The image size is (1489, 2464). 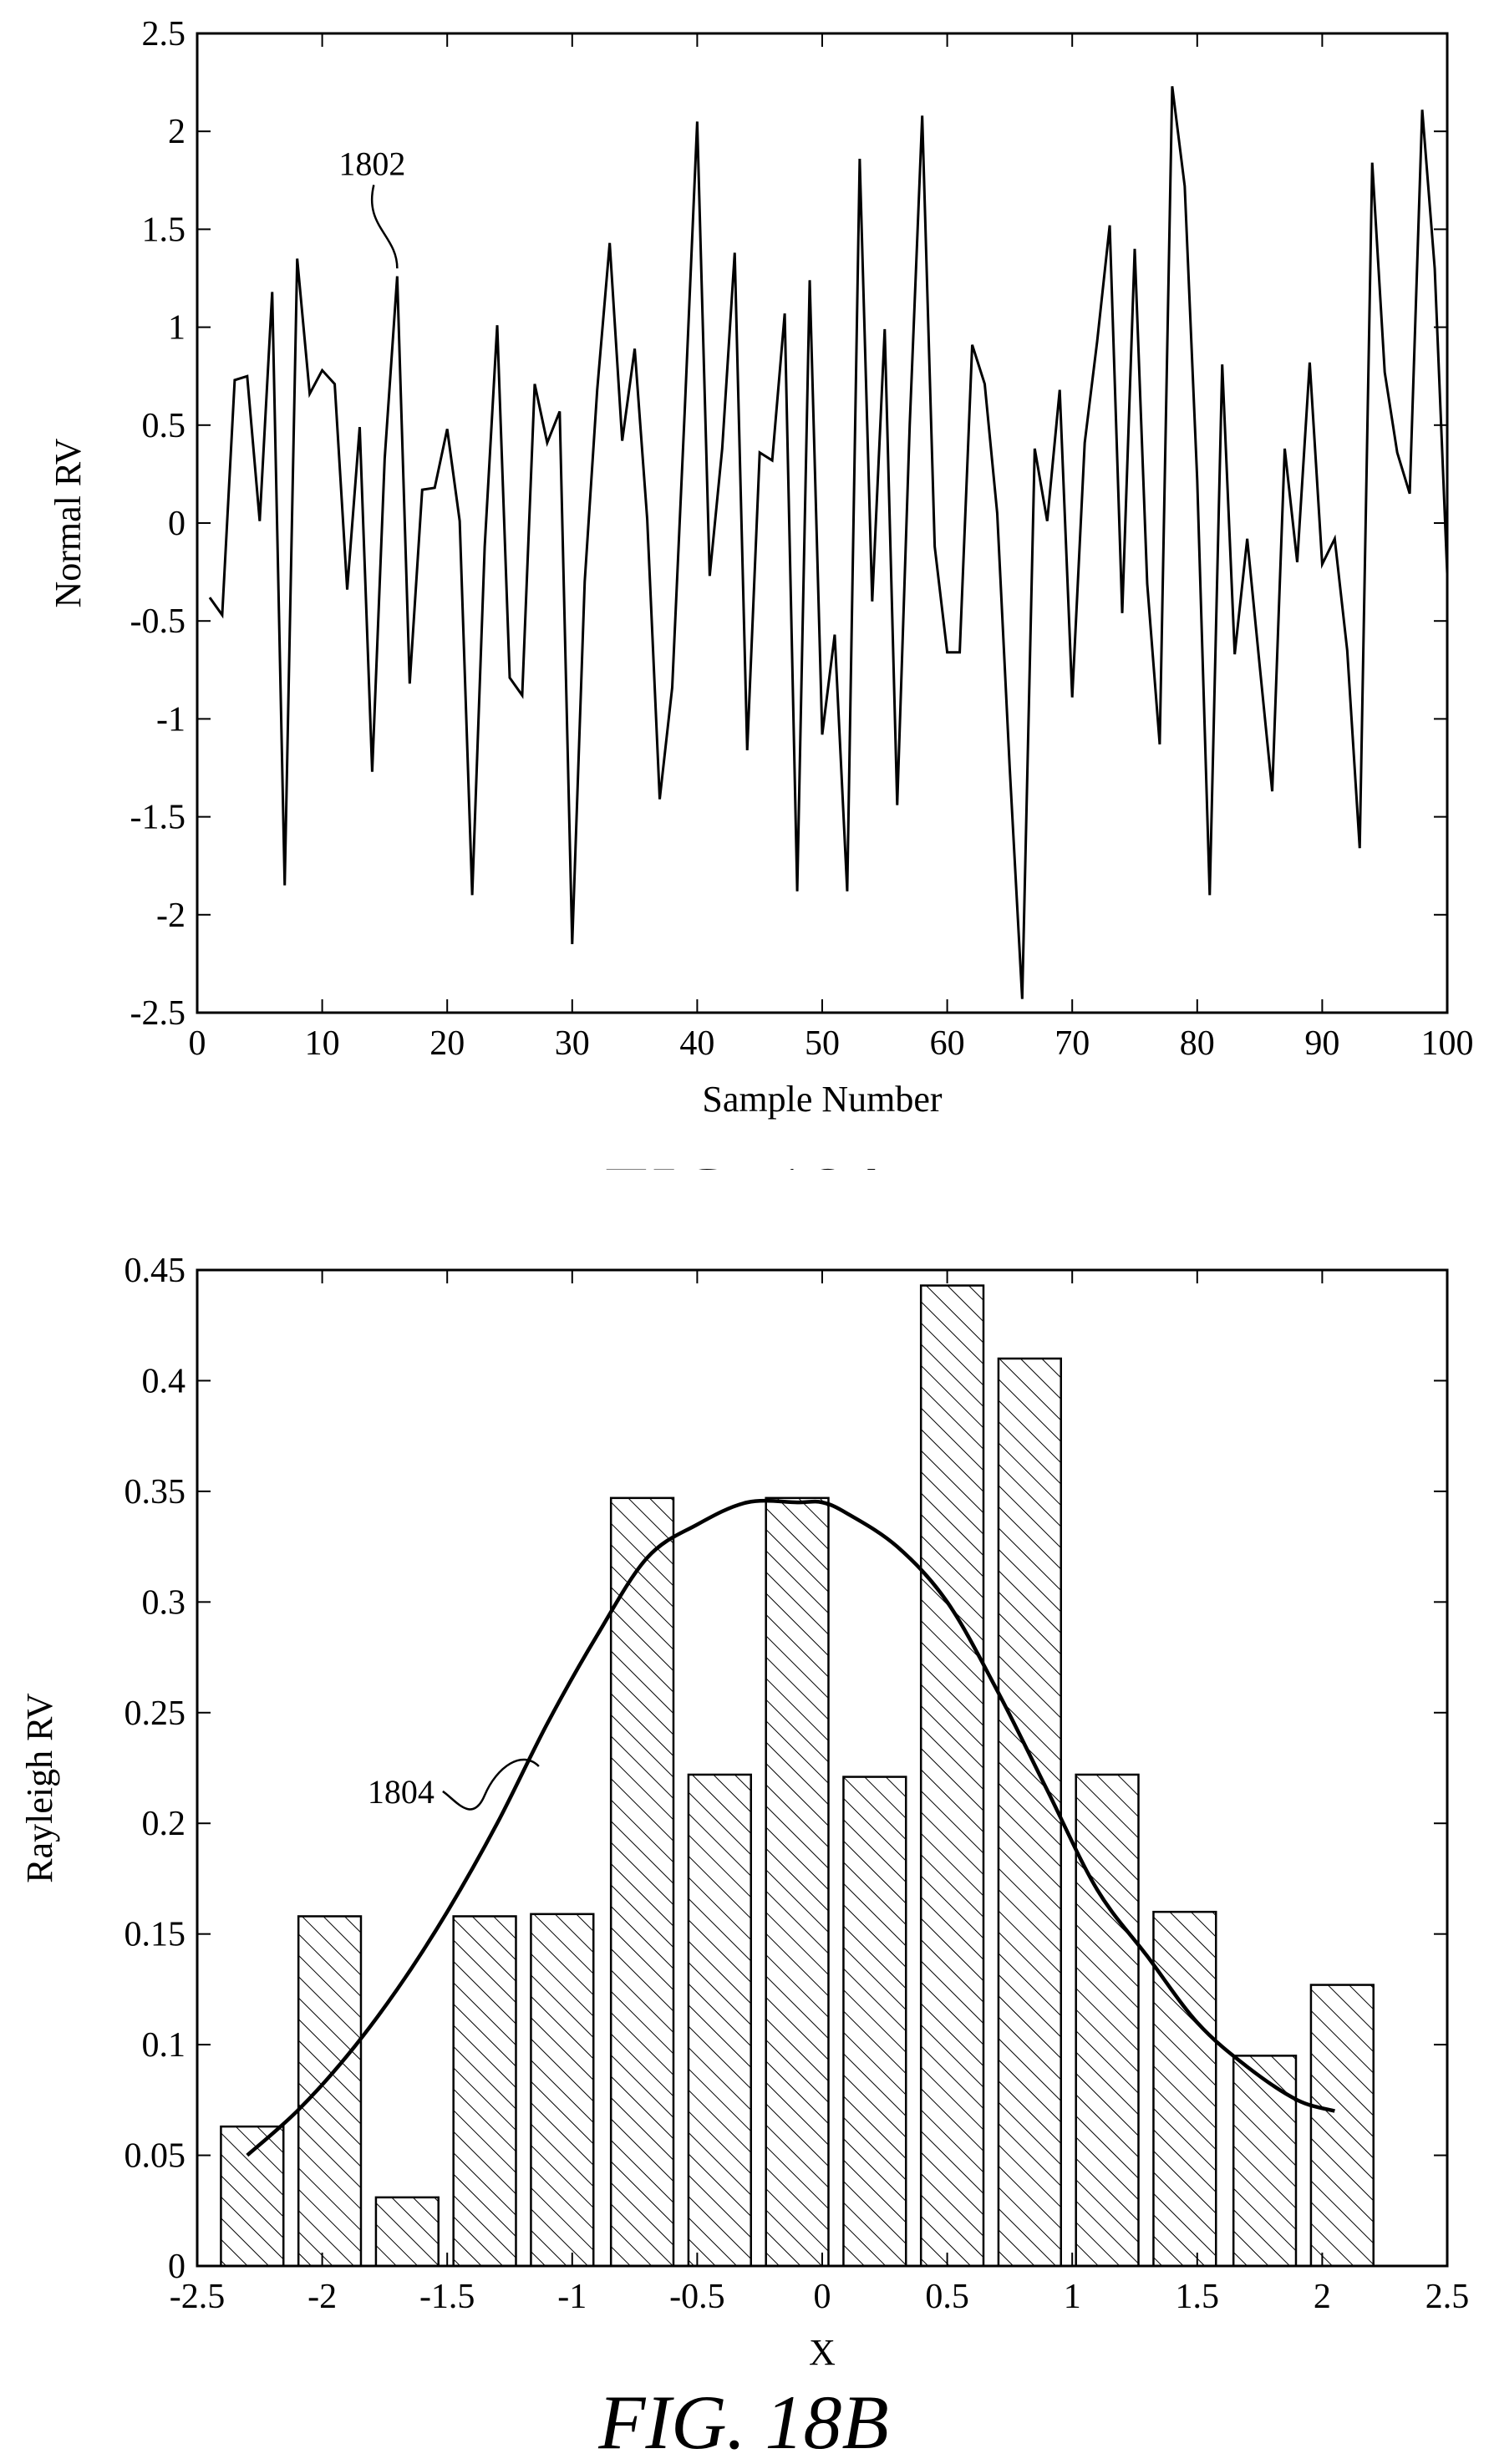 I want to click on a-y-tick-label: 1.5, so click(x=164, y=230).